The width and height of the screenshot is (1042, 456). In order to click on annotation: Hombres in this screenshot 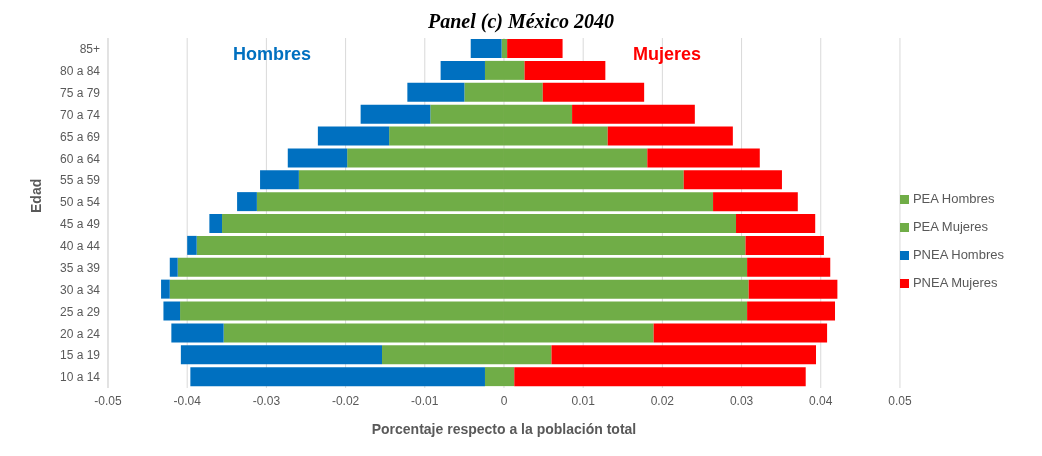, I will do `click(272, 54)`.